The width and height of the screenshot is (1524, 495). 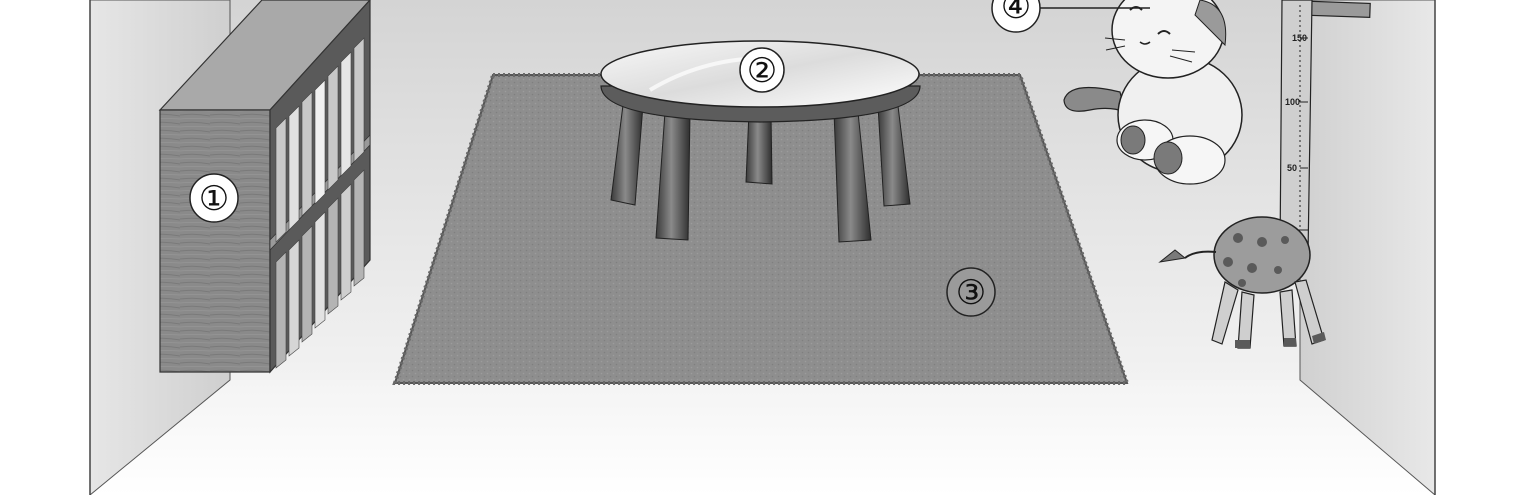 I want to click on rug-label: ③, so click(x=971, y=293).